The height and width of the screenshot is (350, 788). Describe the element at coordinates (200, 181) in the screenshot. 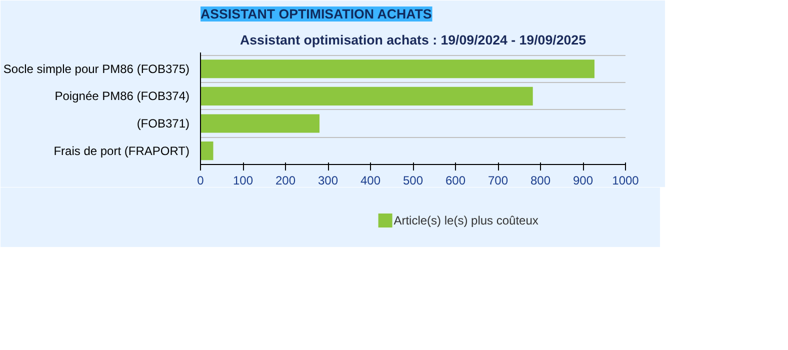

I see `x-tick-label: 0` at that location.